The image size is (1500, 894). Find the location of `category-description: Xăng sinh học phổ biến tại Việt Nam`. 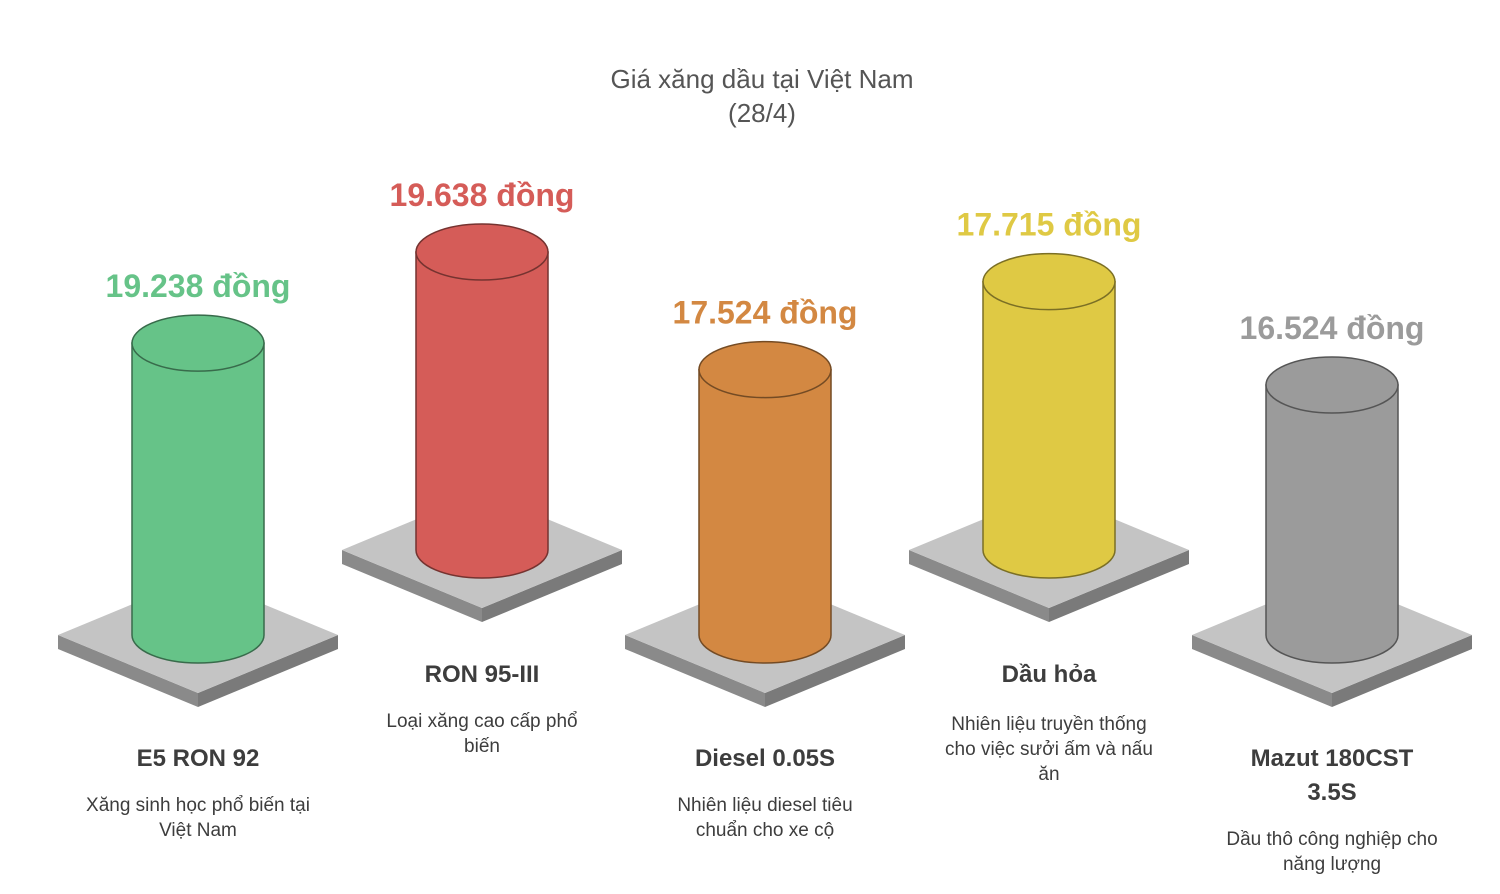

category-description: Xăng sinh học phổ biến tại Việt Nam is located at coordinates (198, 818).